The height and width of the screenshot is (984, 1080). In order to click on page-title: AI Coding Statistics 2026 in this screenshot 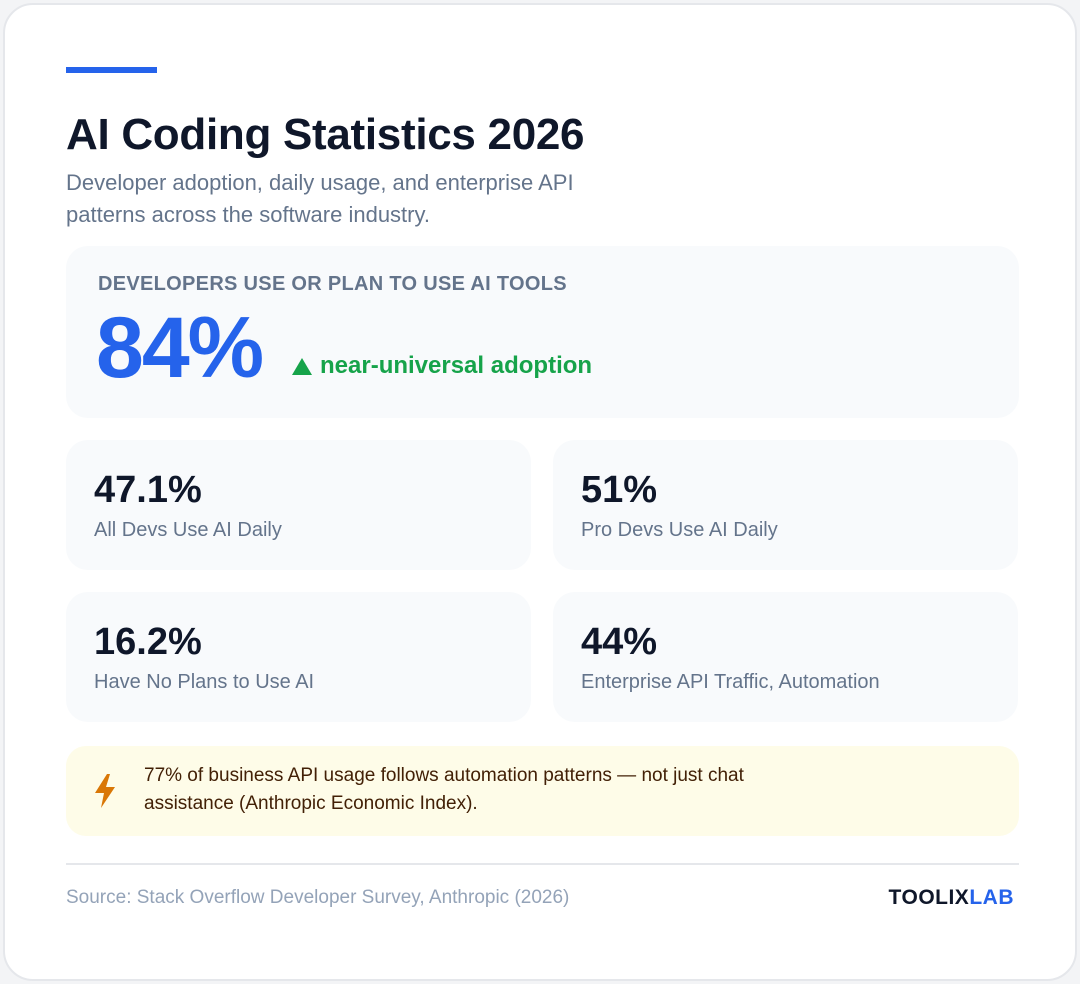, I will do `click(325, 134)`.